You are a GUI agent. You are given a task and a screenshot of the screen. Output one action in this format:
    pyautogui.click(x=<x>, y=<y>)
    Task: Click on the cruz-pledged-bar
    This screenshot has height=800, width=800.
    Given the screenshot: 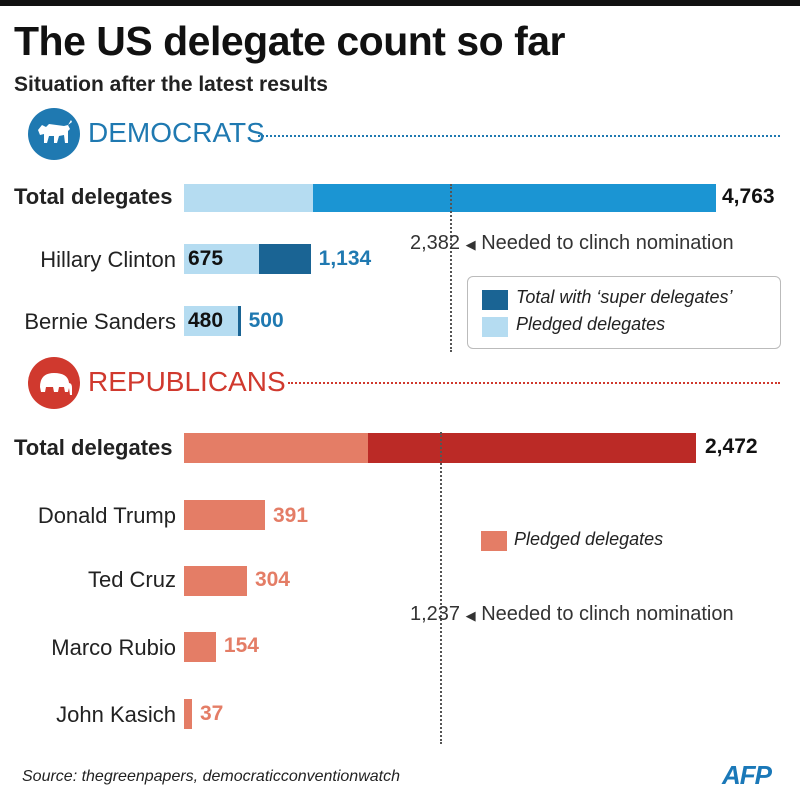 What is the action you would take?
    pyautogui.click(x=215, y=581)
    